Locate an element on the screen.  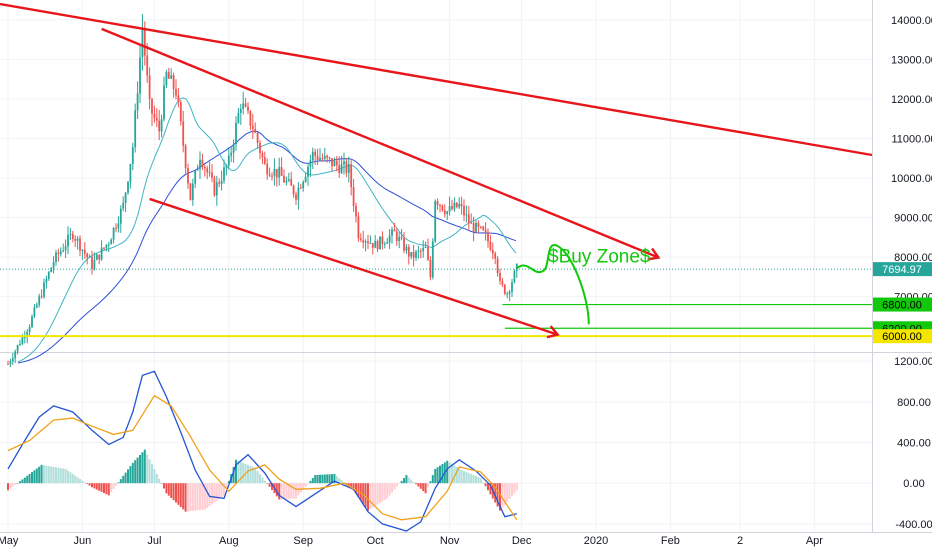
projected-path-curve is located at coordinates (553, 284).